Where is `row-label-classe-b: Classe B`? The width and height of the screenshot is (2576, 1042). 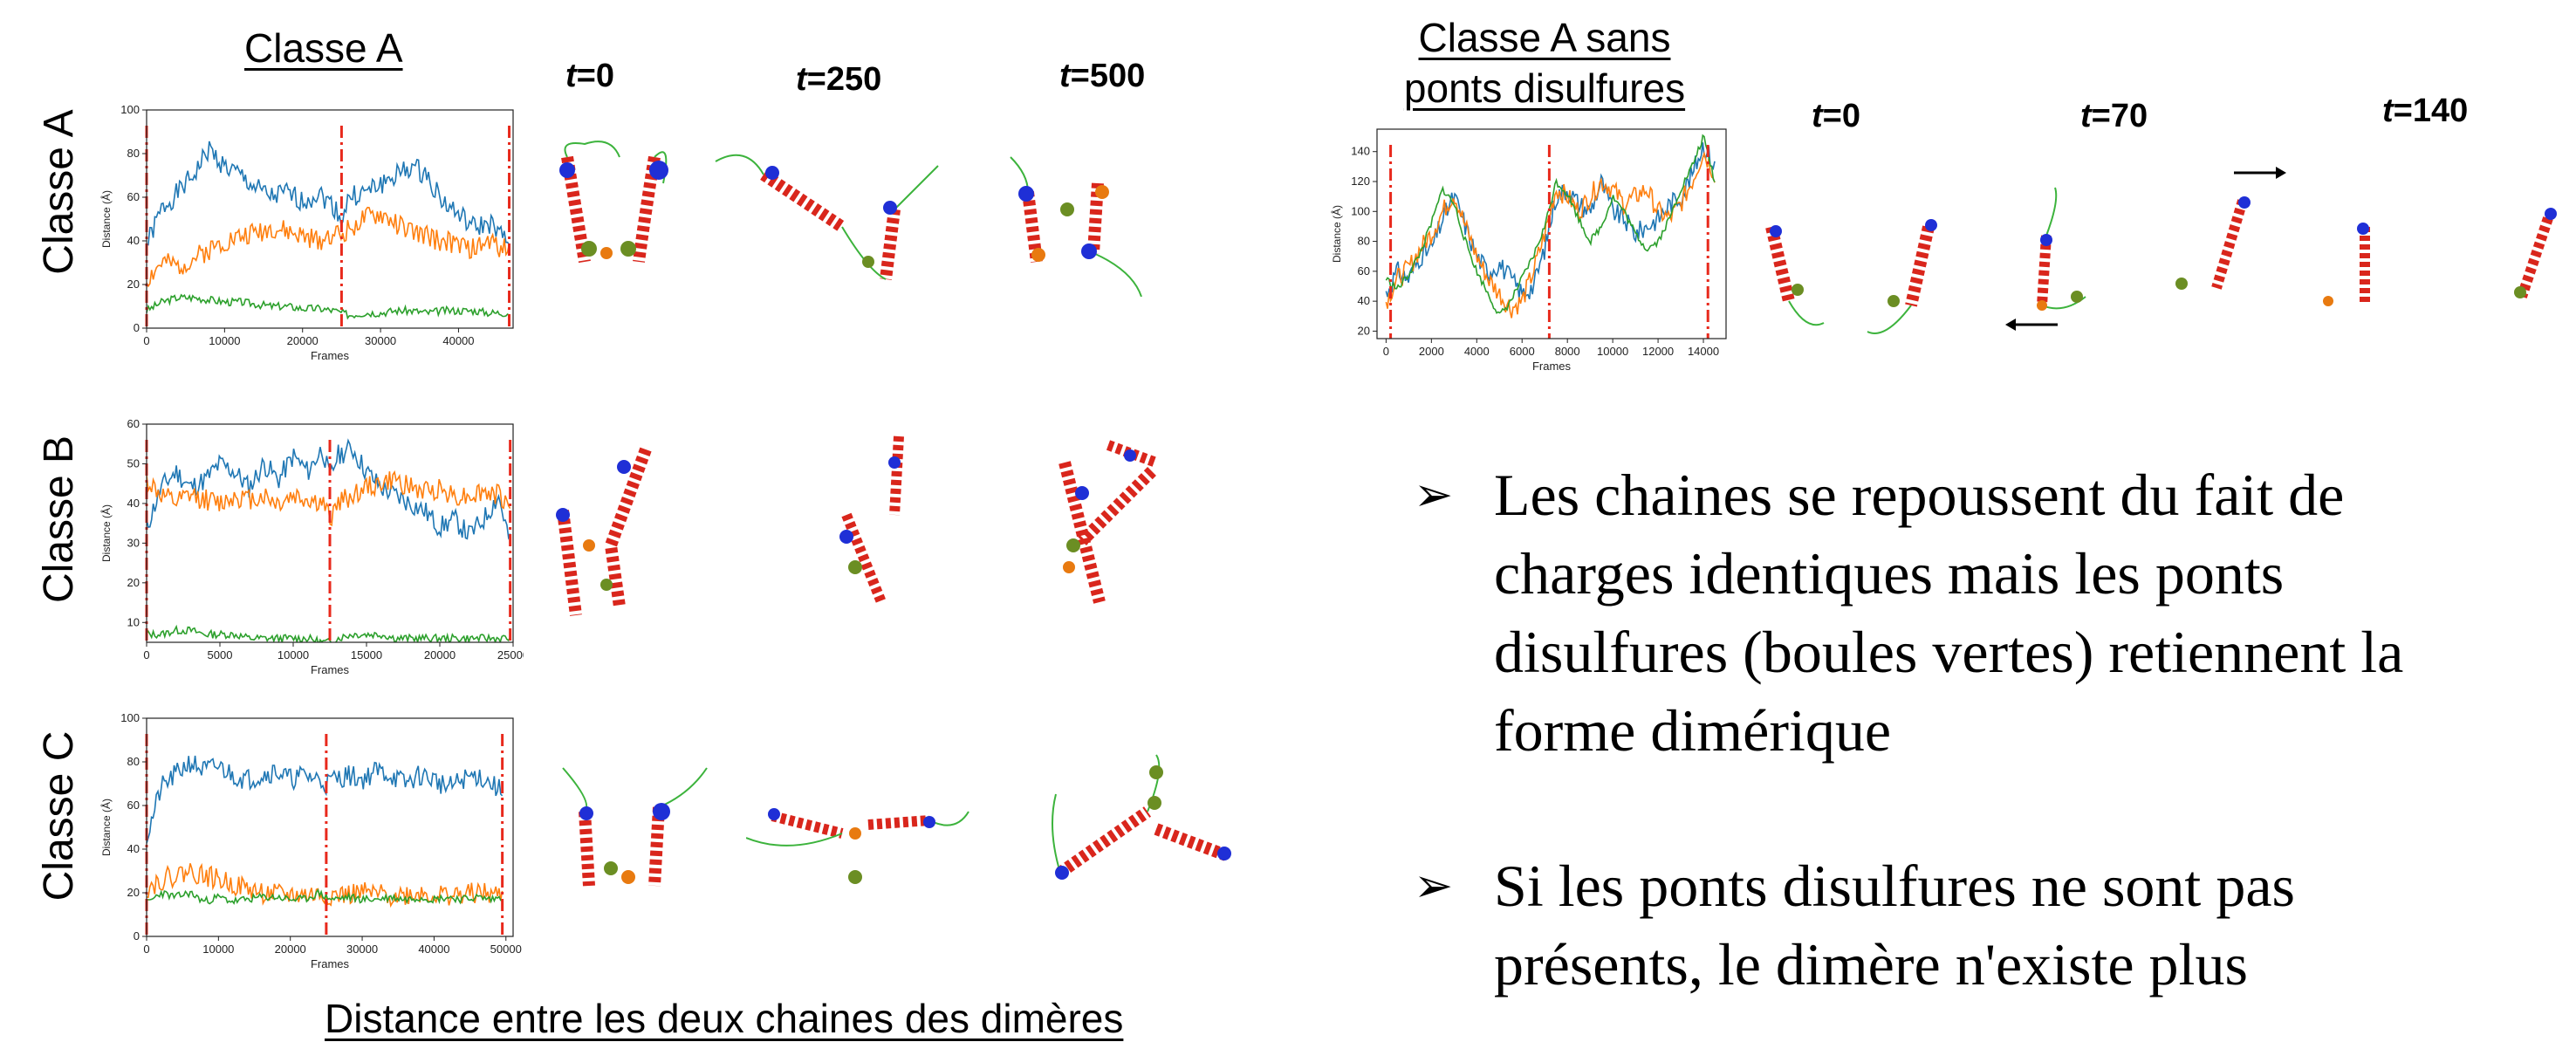 row-label-classe-b: Classe B is located at coordinates (59, 519).